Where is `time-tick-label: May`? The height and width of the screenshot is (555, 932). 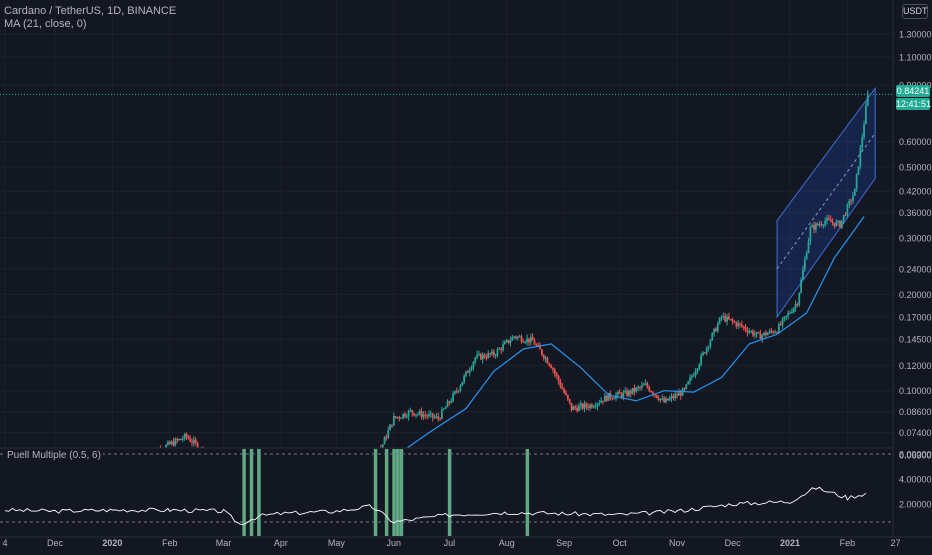 time-tick-label: May is located at coordinates (337, 543).